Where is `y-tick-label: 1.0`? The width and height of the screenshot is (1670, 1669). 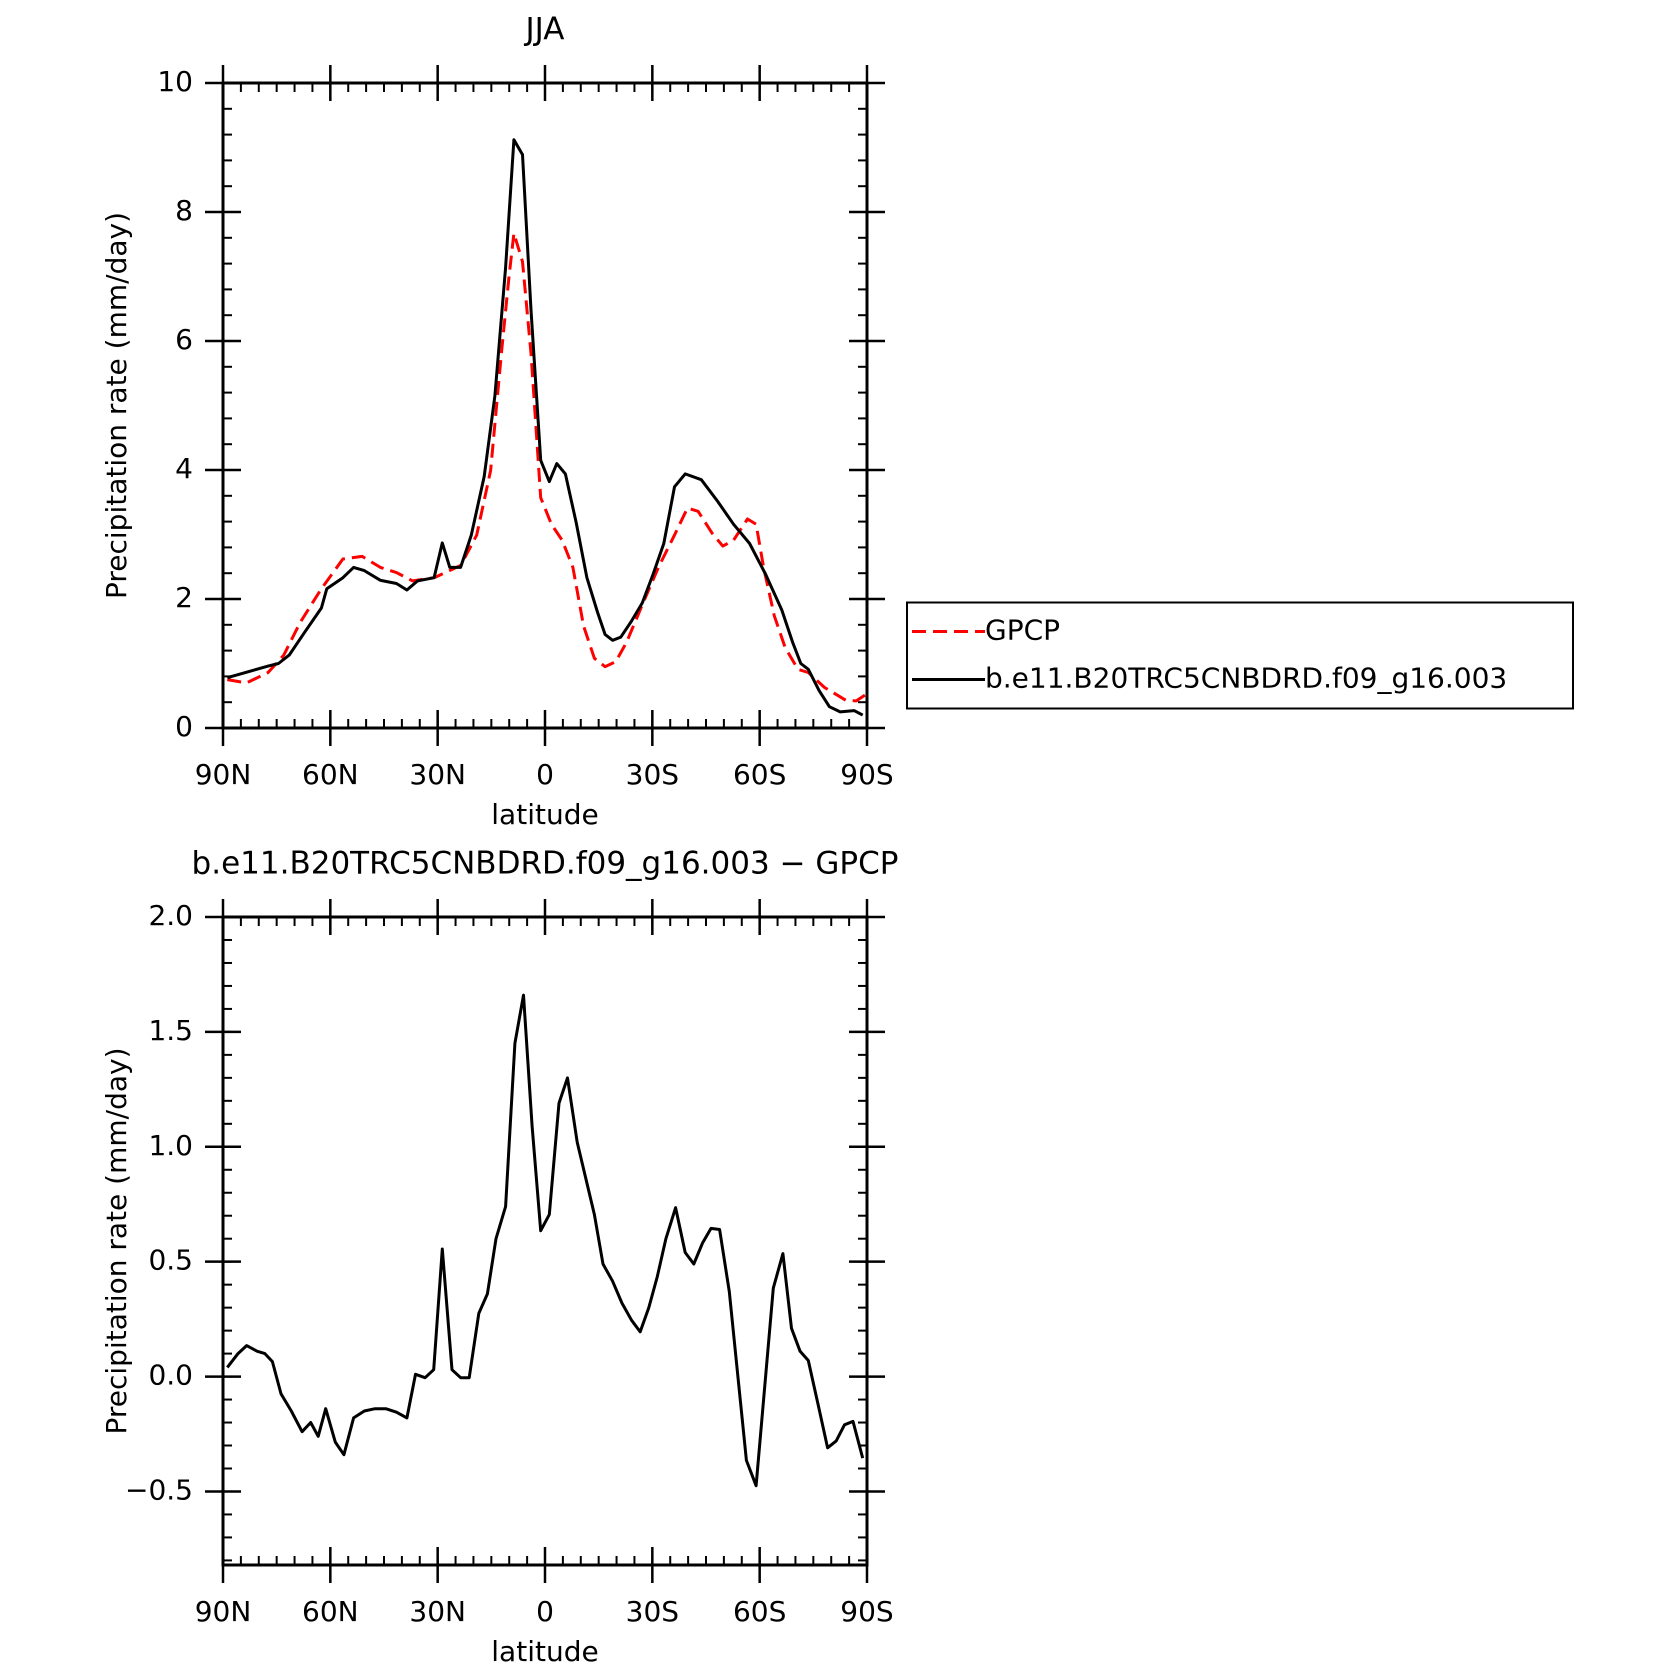
y-tick-label: 1.0 is located at coordinates (170, 1145).